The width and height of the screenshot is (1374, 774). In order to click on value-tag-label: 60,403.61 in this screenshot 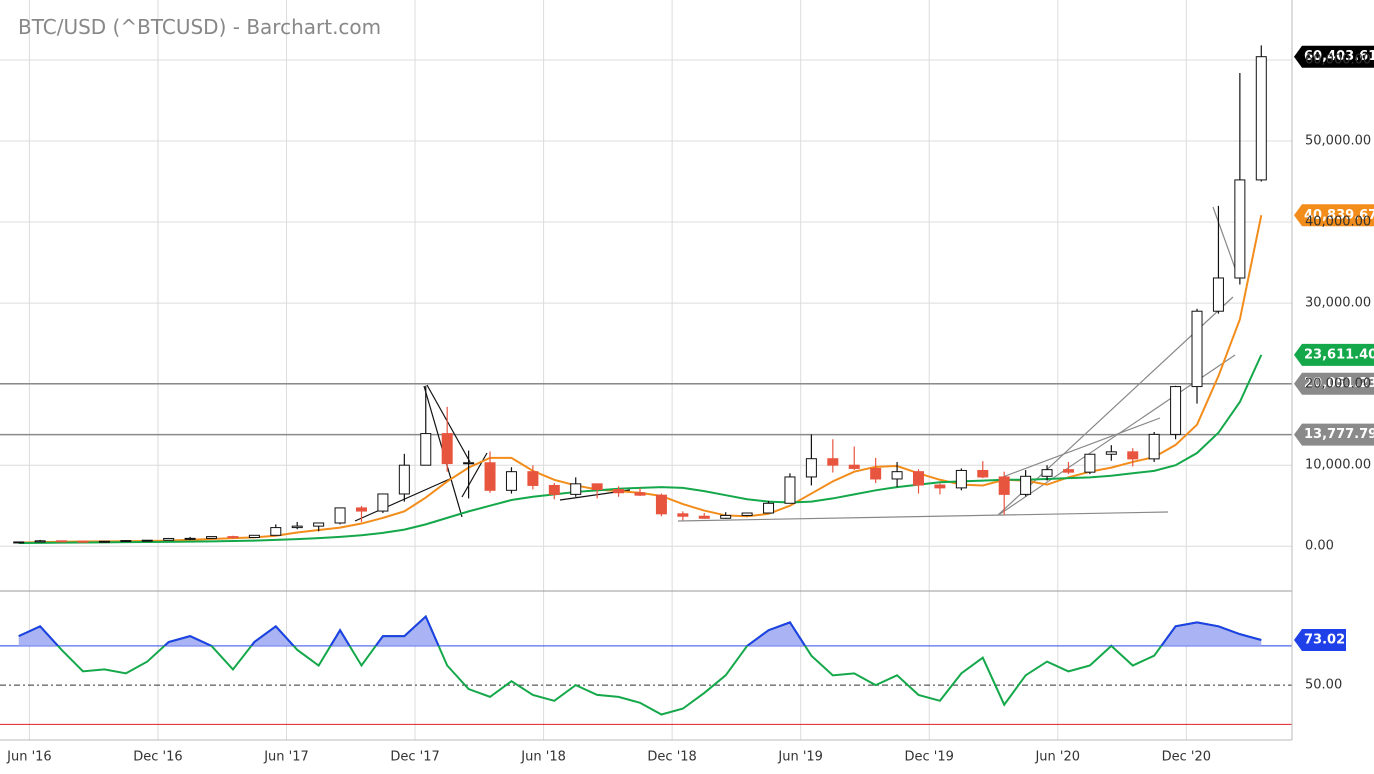, I will do `click(1339, 56)`.